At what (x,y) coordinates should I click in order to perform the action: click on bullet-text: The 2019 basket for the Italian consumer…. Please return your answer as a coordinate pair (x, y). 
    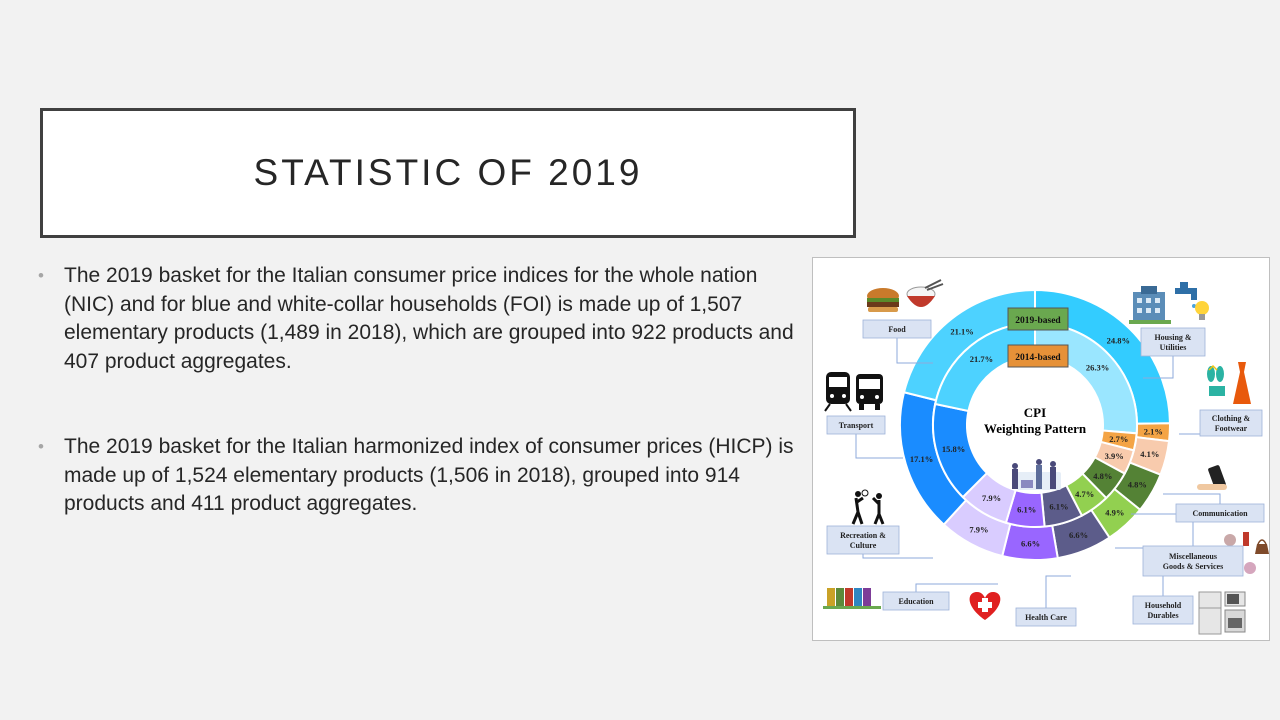
    Looking at the image, I should click on (429, 318).